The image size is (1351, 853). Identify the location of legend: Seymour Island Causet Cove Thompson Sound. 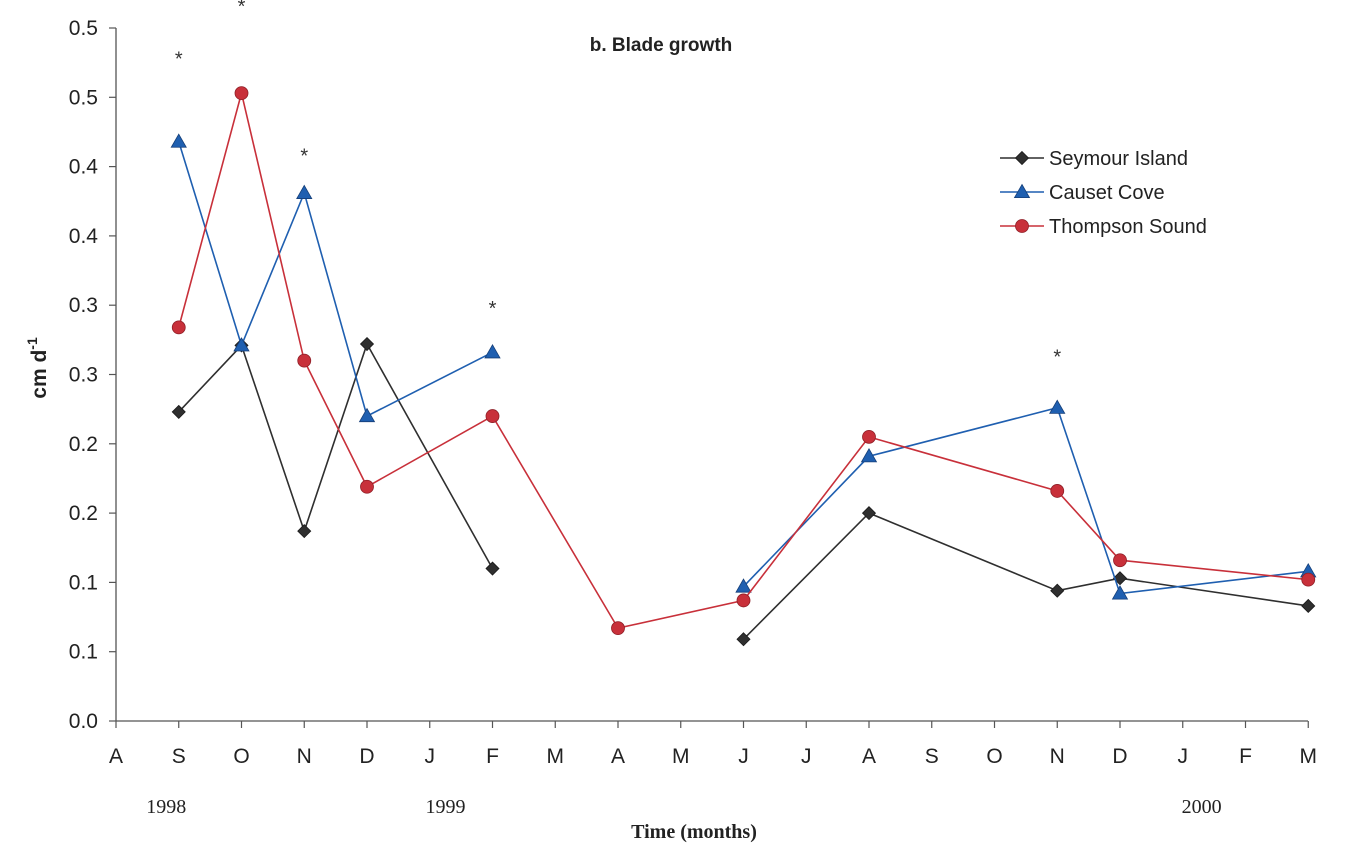
(1103, 193).